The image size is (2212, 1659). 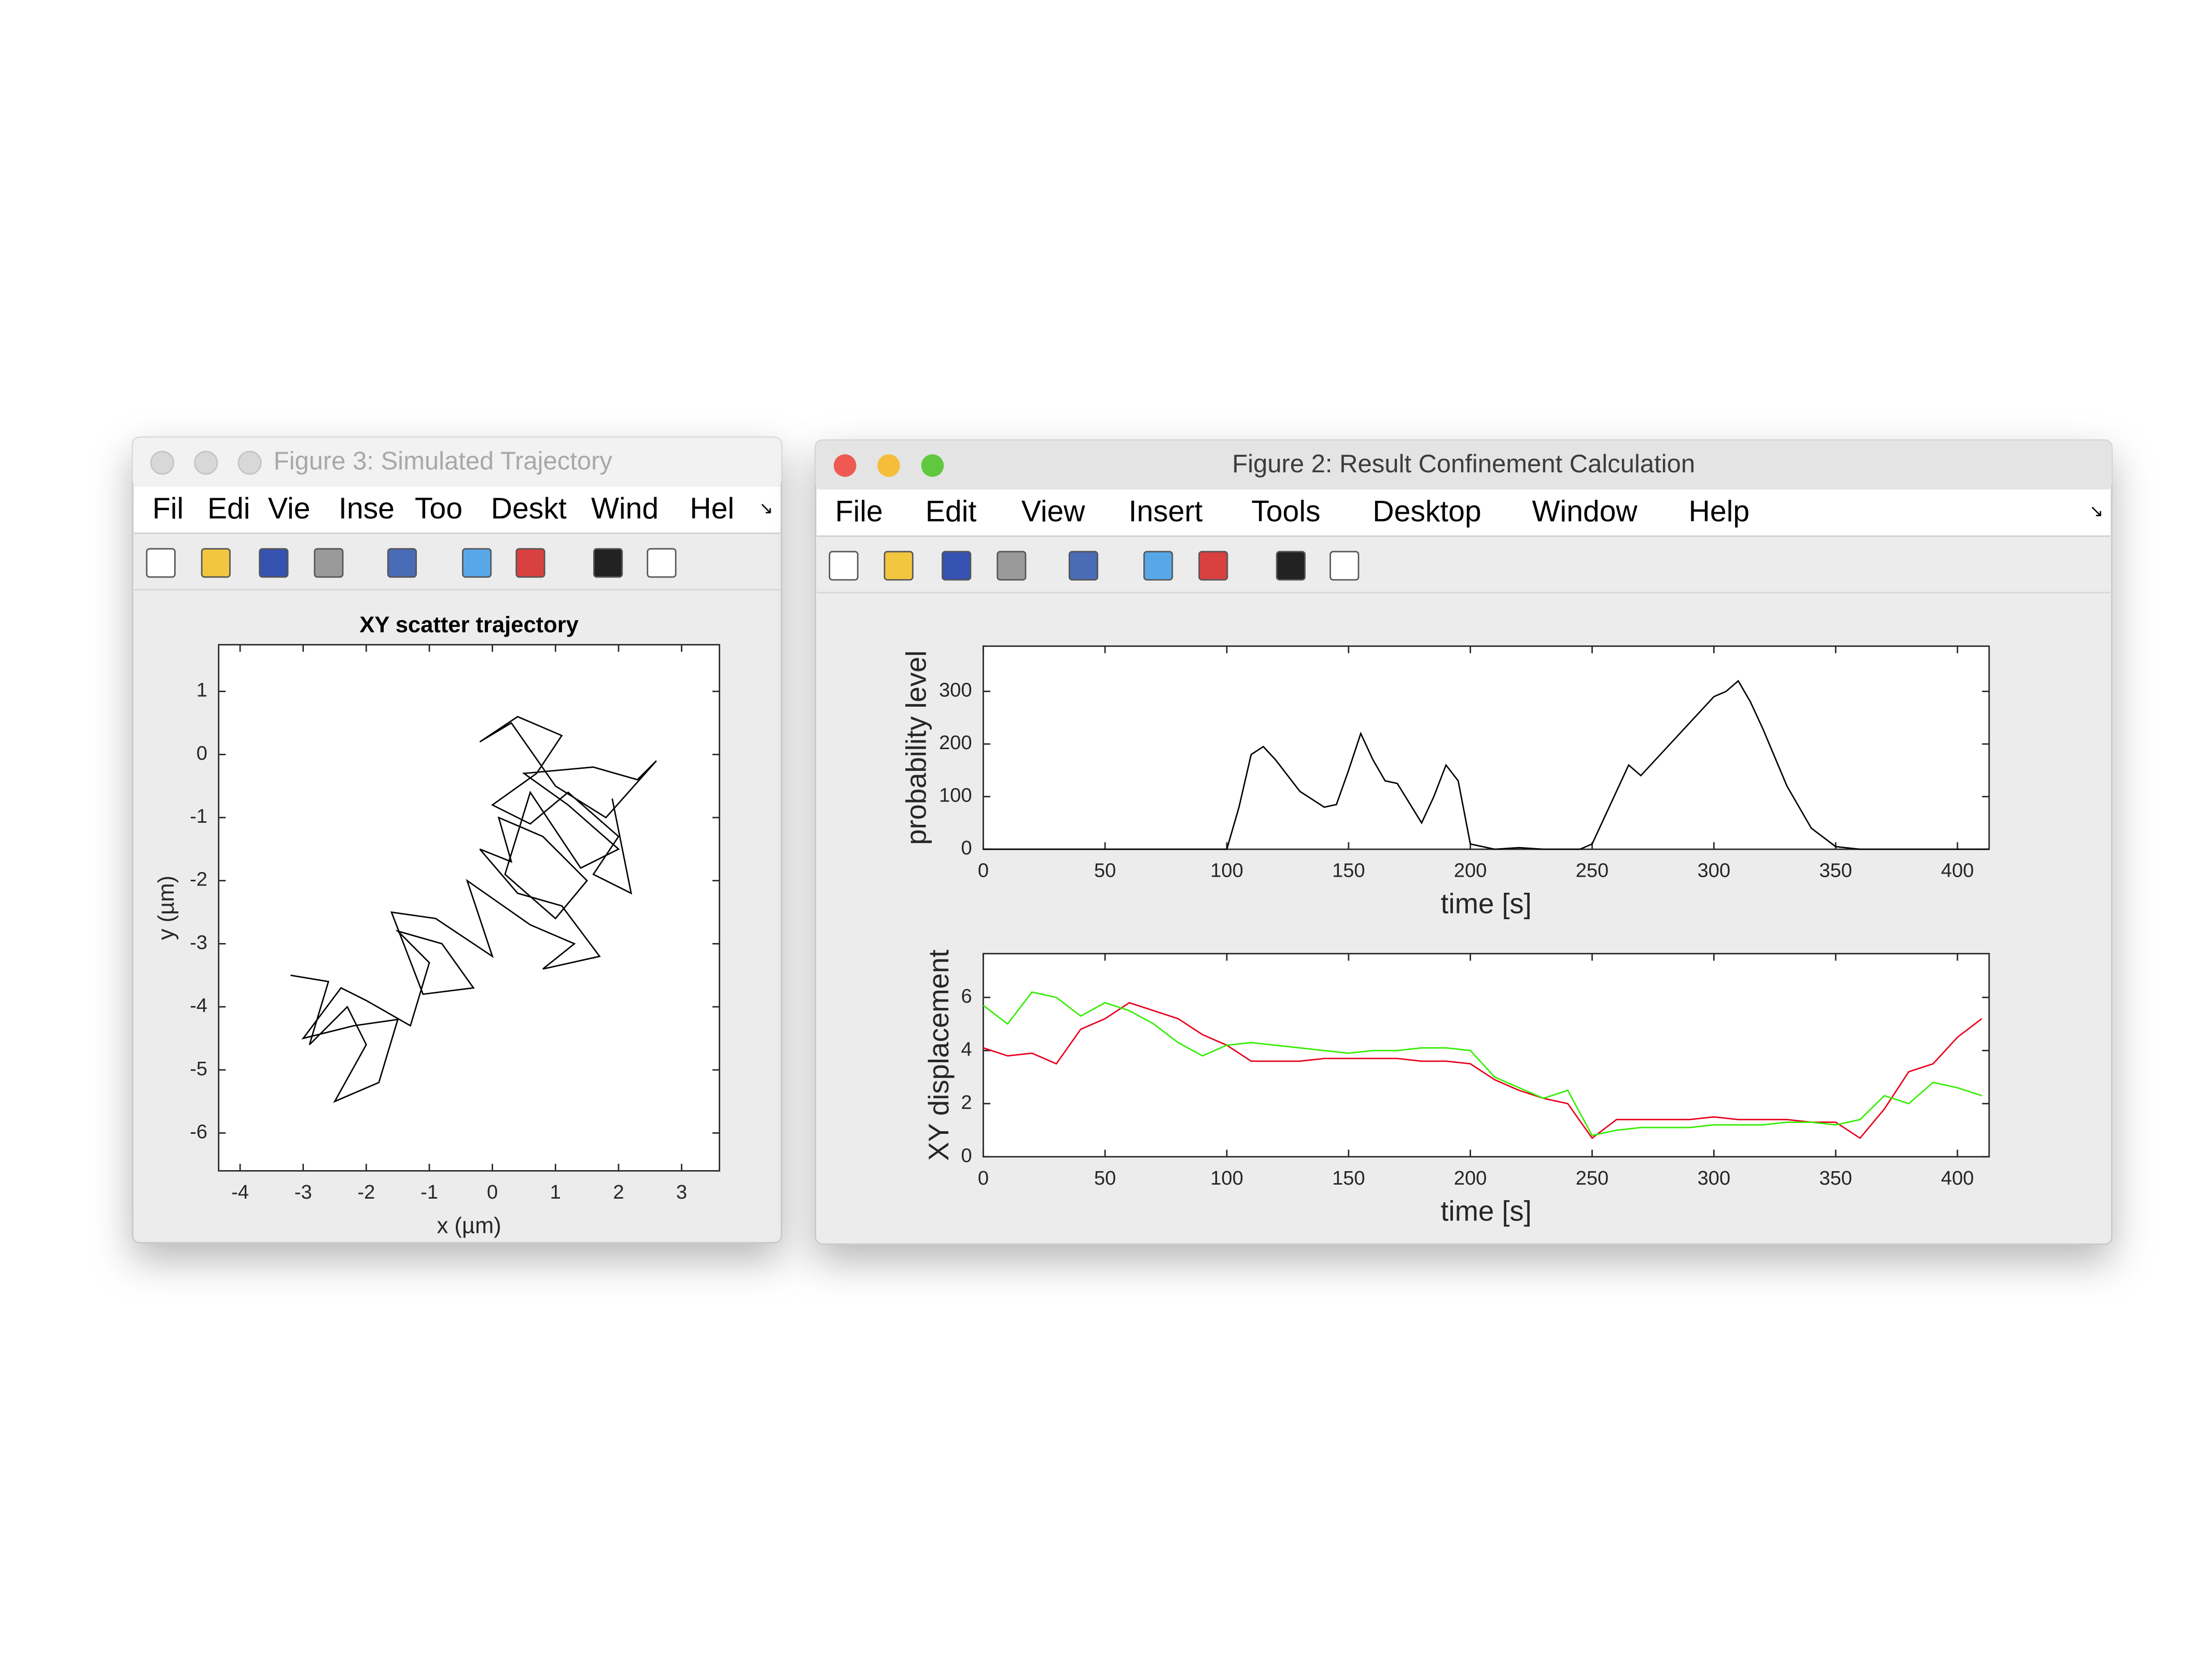 What do you see at coordinates (1166, 511) in the screenshot?
I see `menu-item: Insert` at bounding box center [1166, 511].